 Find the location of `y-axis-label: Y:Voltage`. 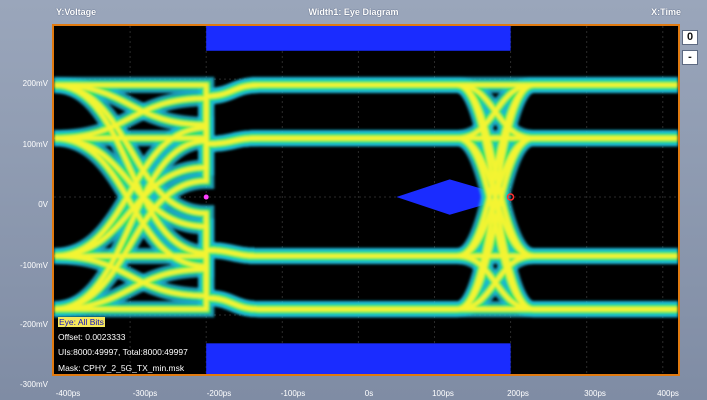

y-axis-label: Y:Voltage is located at coordinates (76, 12).